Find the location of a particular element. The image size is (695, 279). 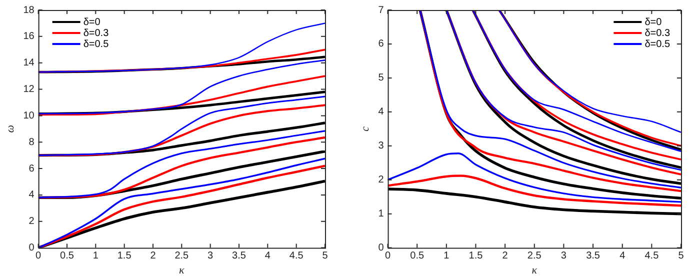

y-tick-label: 7 is located at coordinates (381, 10).